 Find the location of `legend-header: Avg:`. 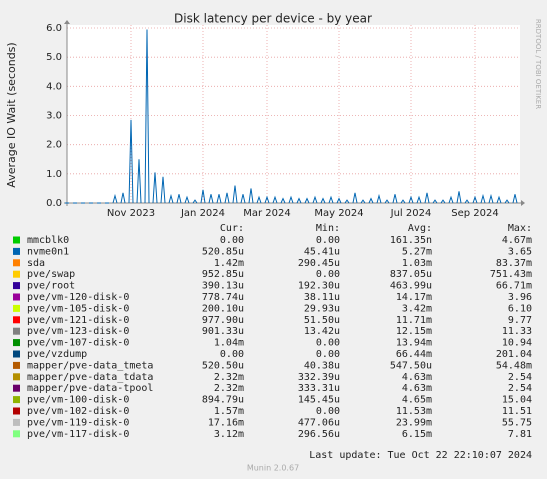

legend-header: Avg: is located at coordinates (420, 228).